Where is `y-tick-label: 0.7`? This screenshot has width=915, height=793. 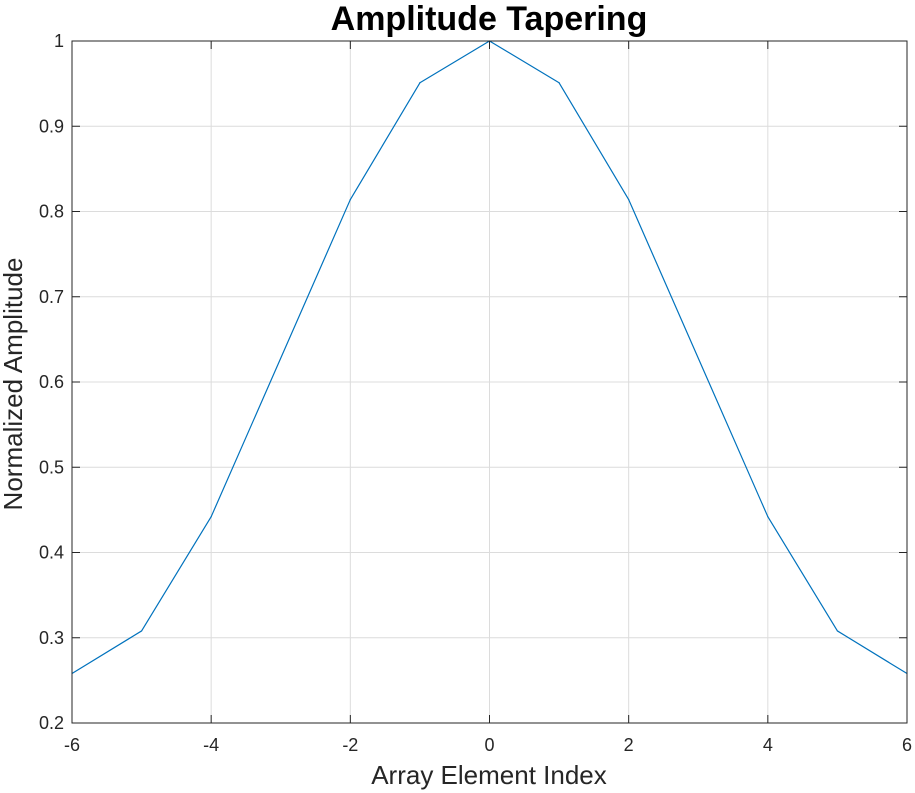
y-tick-label: 0.7 is located at coordinates (51, 297).